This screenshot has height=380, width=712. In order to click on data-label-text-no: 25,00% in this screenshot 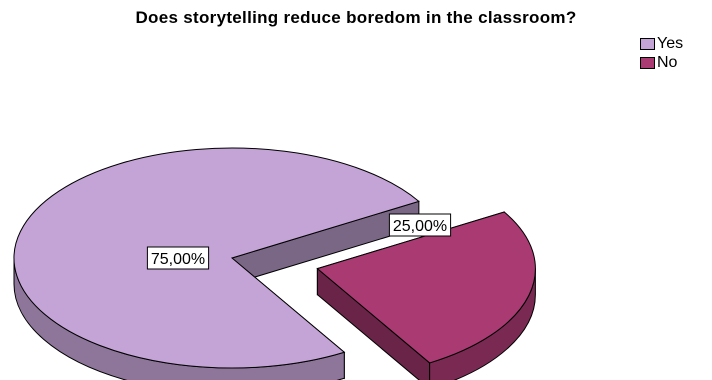, I will do `click(420, 226)`.